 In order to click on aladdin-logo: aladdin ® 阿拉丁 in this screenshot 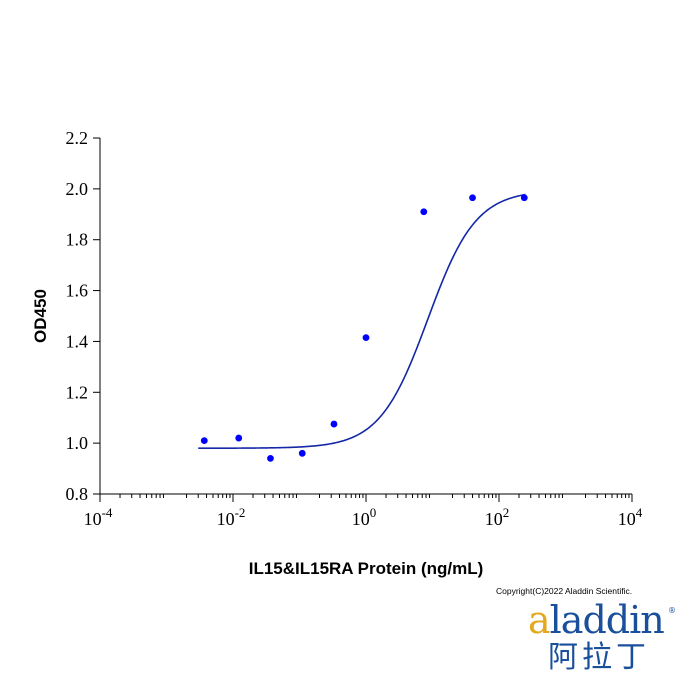, I will do `click(603, 645)`.